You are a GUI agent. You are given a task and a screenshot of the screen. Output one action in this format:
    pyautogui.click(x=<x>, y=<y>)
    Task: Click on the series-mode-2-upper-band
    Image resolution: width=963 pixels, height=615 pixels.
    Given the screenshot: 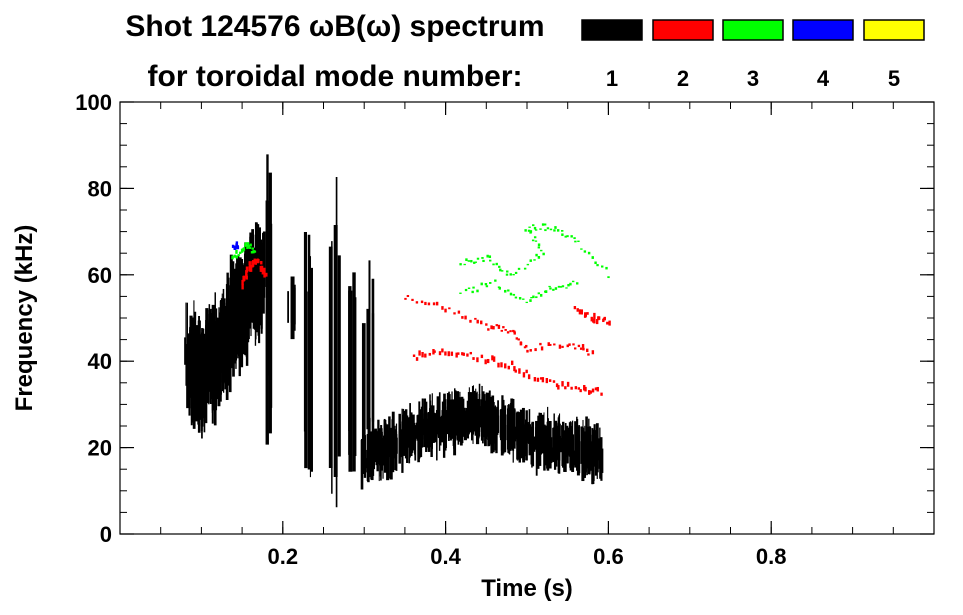 What is the action you would take?
    pyautogui.click(x=499, y=325)
    